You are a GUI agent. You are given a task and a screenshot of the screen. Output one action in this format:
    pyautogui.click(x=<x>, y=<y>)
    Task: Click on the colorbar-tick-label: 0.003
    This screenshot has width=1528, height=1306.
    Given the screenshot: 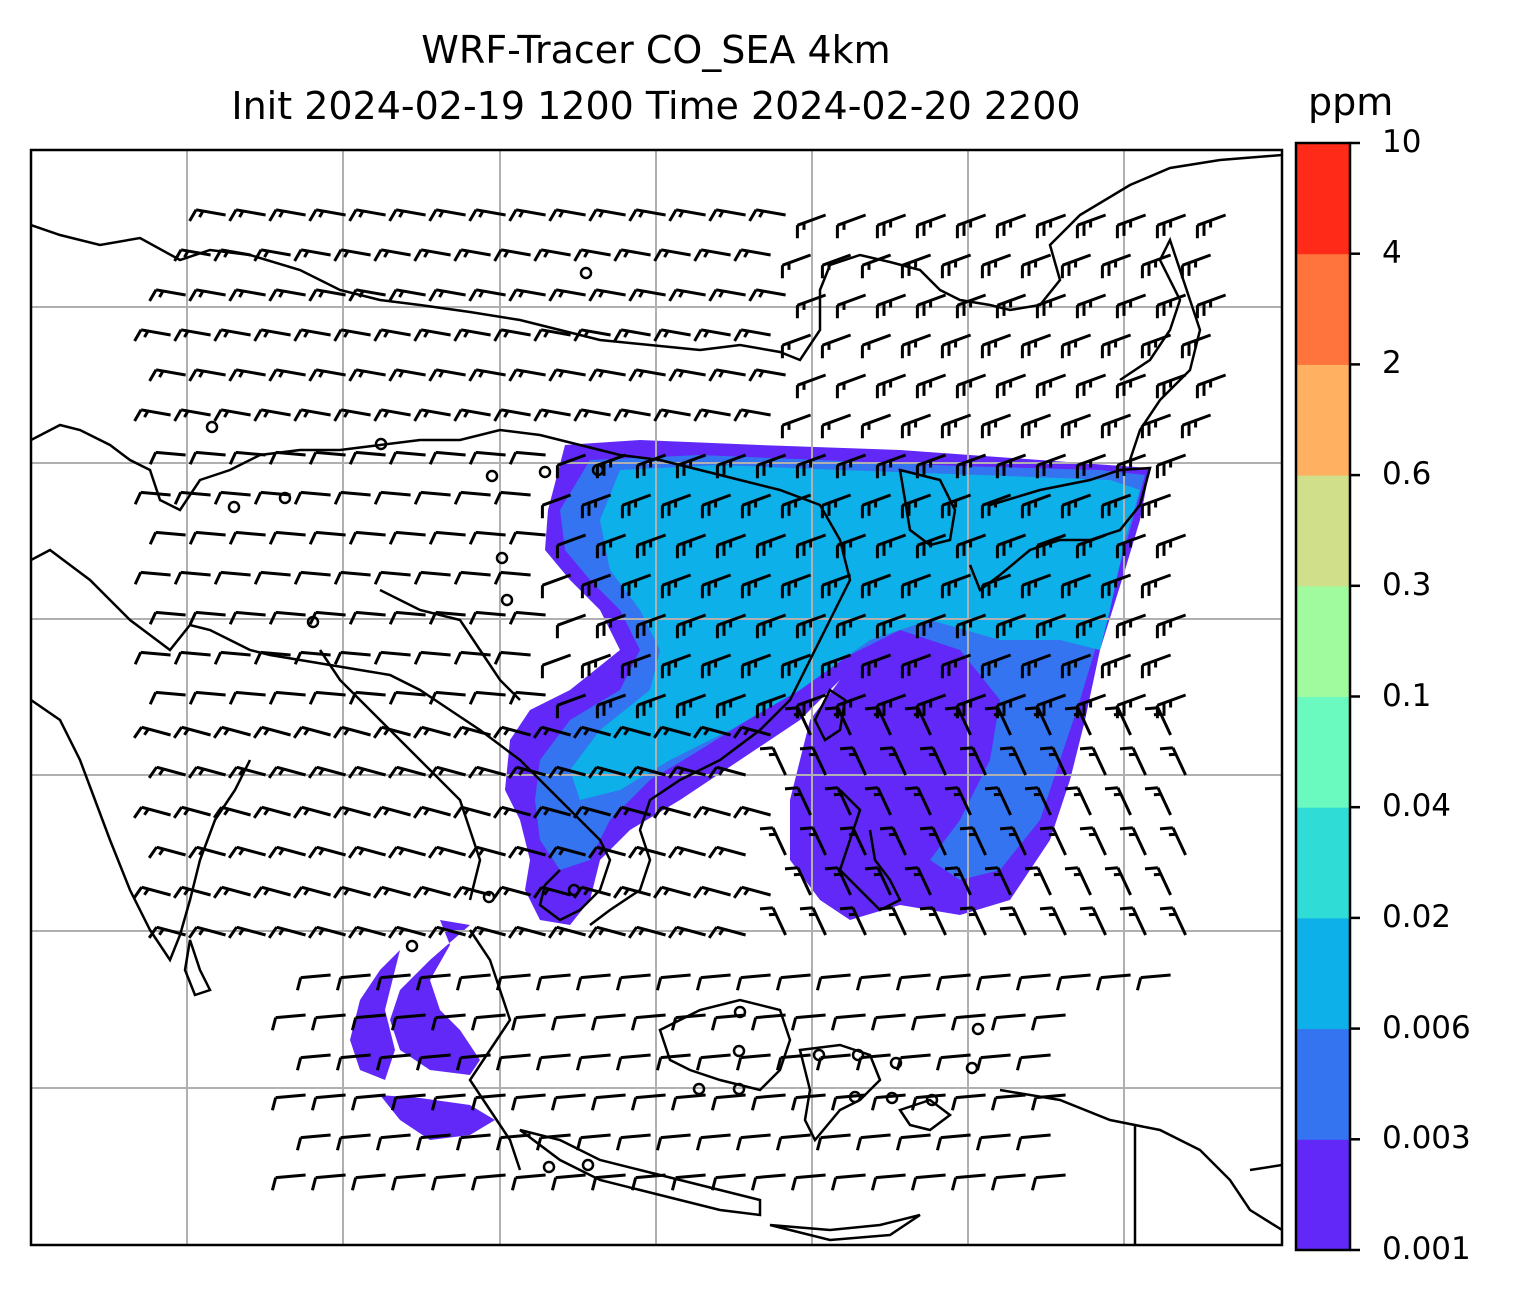 What is the action you would take?
    pyautogui.click(x=1426, y=1138)
    